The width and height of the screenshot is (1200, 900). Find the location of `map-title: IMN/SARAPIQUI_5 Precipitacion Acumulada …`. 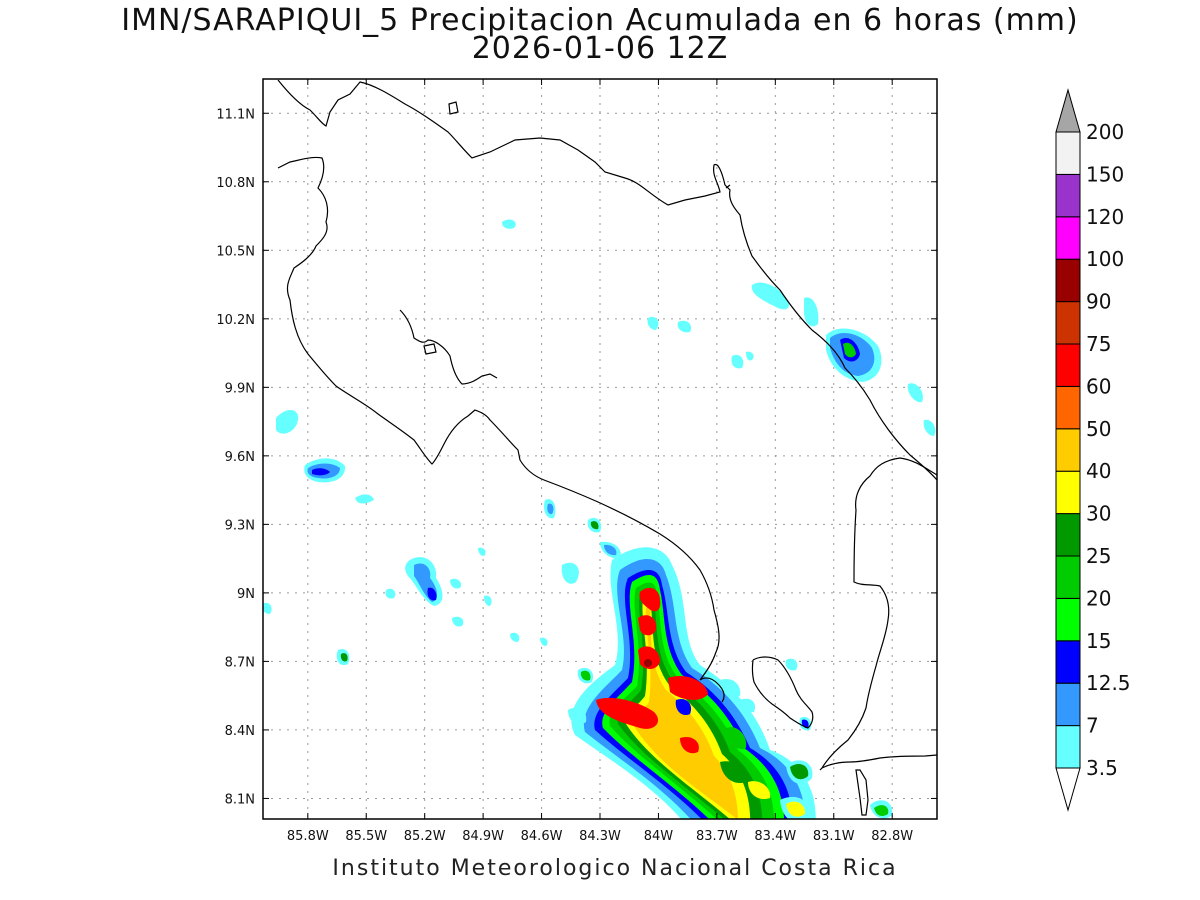

map-title: IMN/SARAPIQUI_5 Precipitacion Acumulada … is located at coordinates (600, 20).